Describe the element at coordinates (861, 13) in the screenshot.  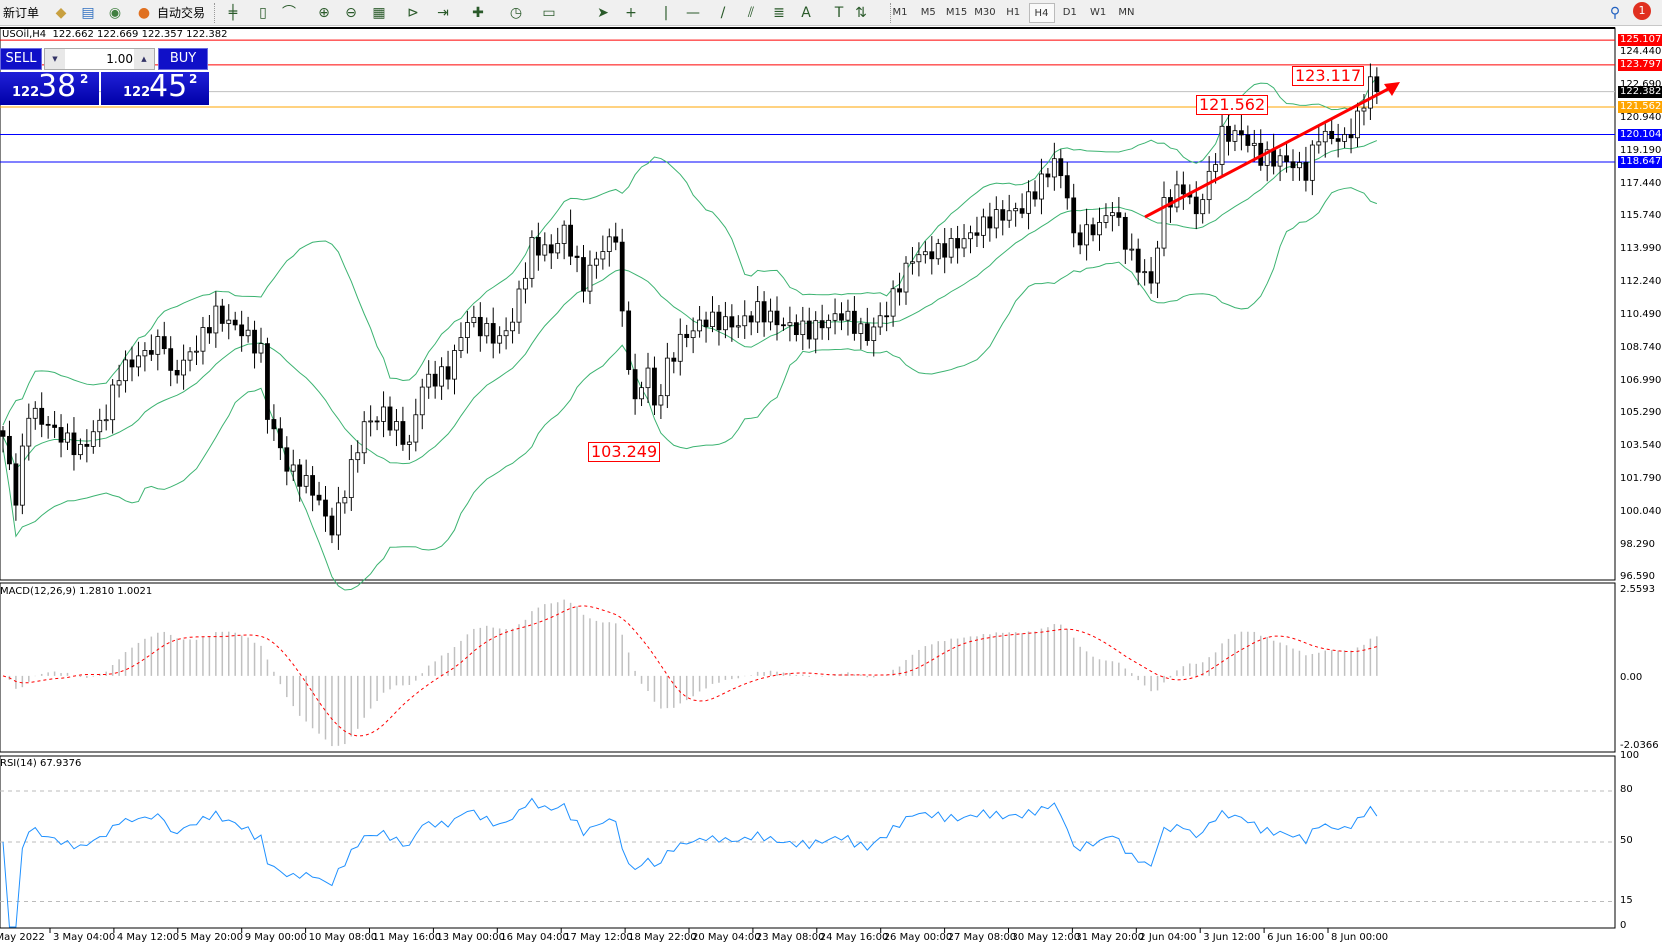
I see `arrows-icon: ⇅` at that location.